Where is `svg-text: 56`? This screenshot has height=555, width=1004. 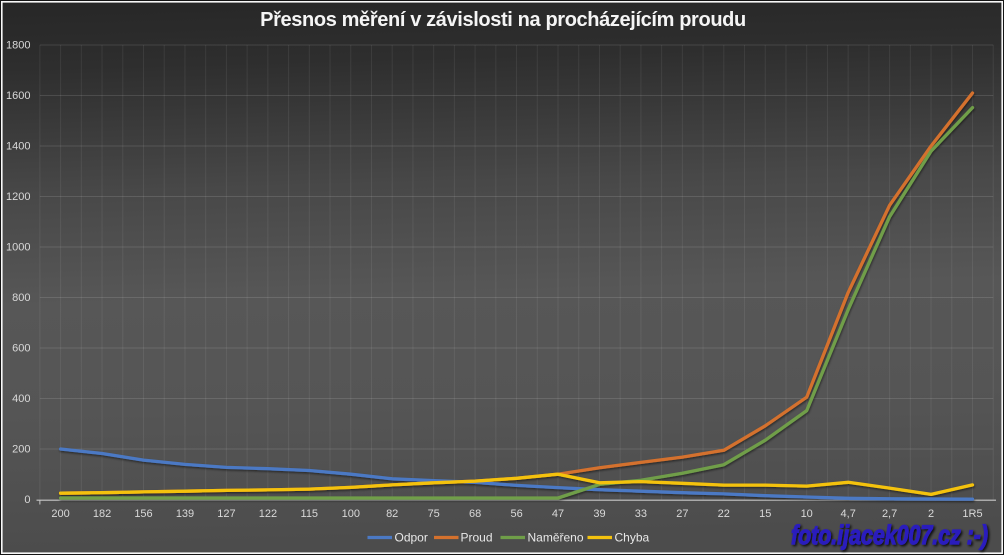 svg-text: 56 is located at coordinates (516, 514).